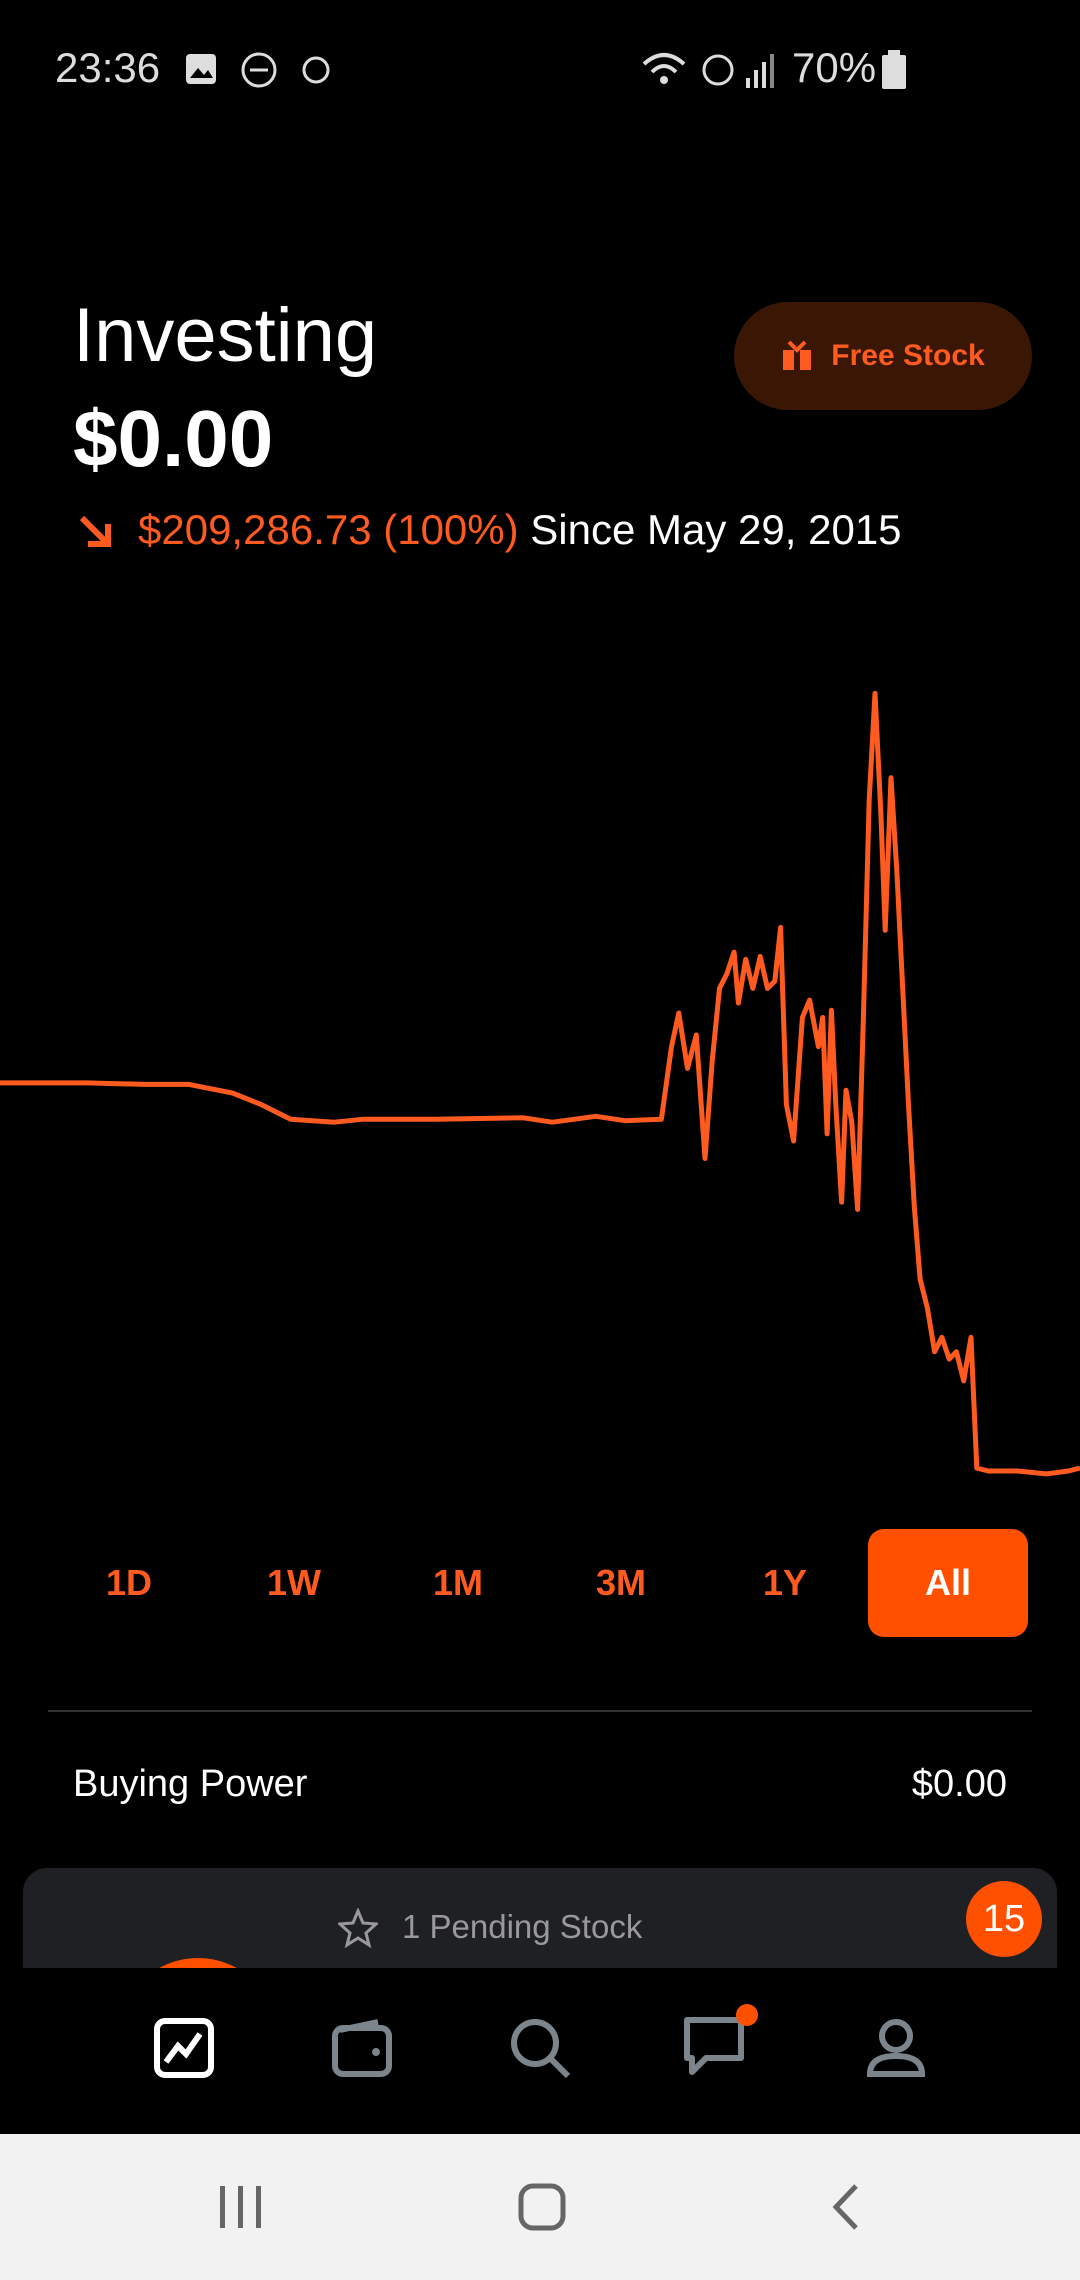 The image size is (1080, 2280). Describe the element at coordinates (184, 2048) in the screenshot. I see `nav-investing` at that location.